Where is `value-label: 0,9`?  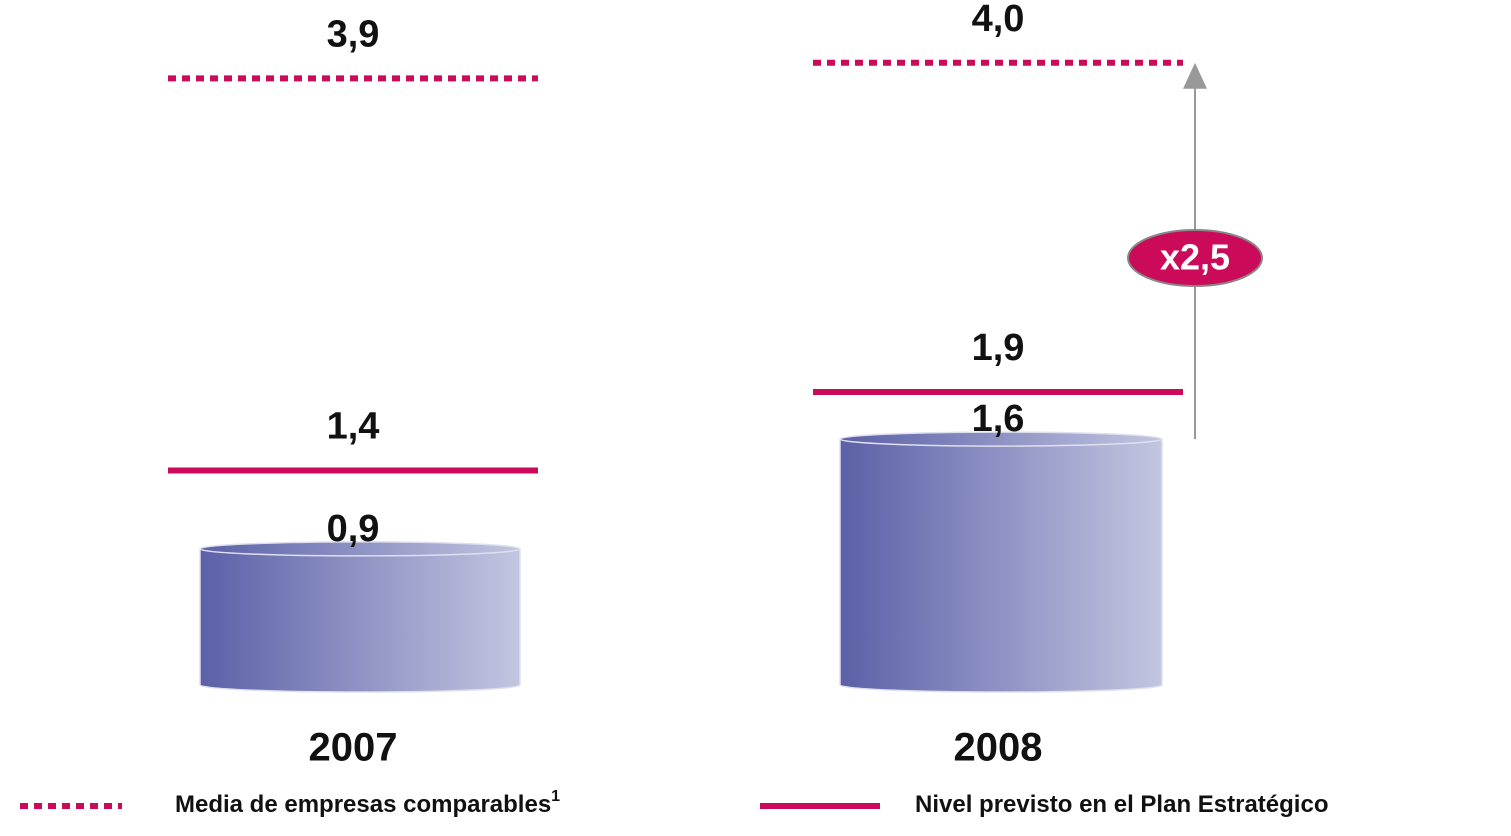
value-label: 0,9 is located at coordinates (353, 529).